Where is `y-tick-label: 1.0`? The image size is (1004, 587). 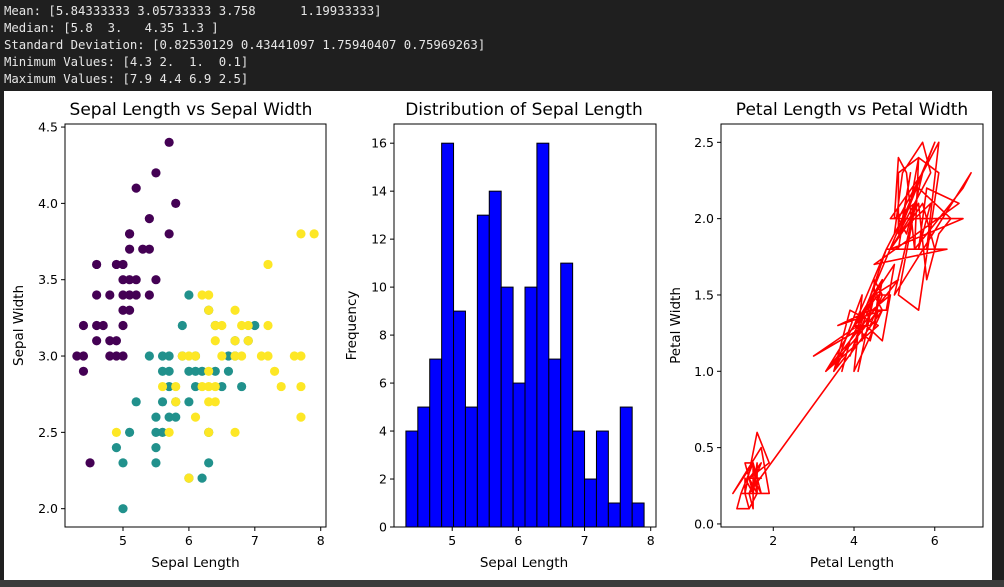 y-tick-label: 1.0 is located at coordinates (704, 371).